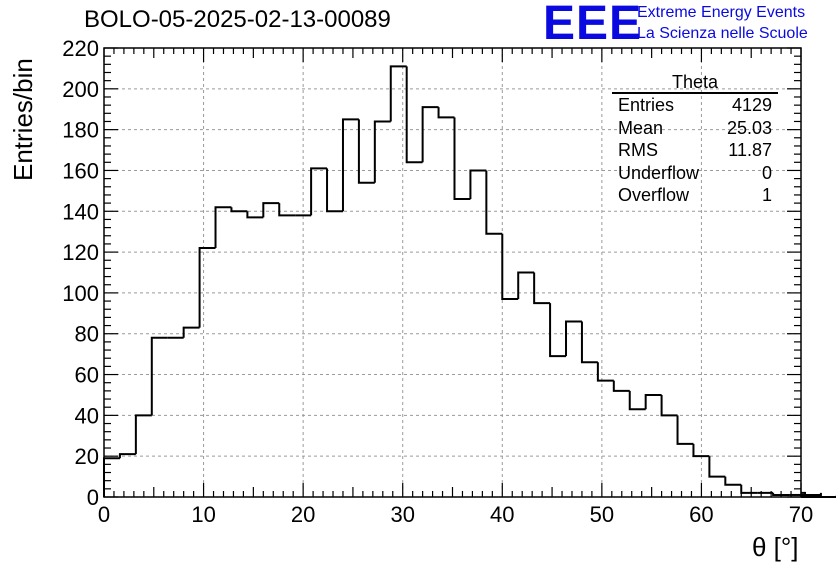 This screenshot has width=836, height=572. What do you see at coordinates (721, 12) in the screenshot?
I see `logo-subtitle-line1: Extreme Energy Events` at bounding box center [721, 12].